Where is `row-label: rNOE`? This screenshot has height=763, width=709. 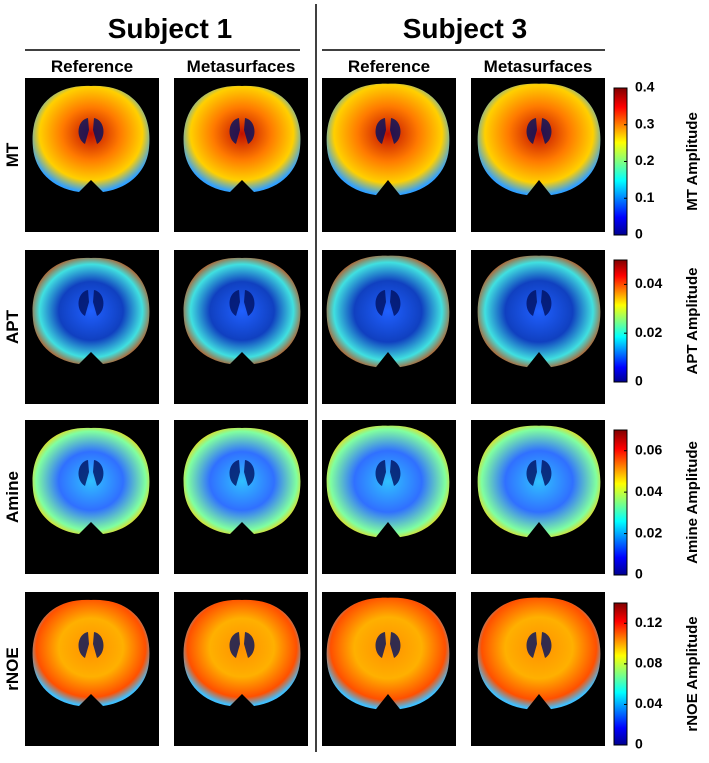
row-label: rNOE is located at coordinates (12, 668).